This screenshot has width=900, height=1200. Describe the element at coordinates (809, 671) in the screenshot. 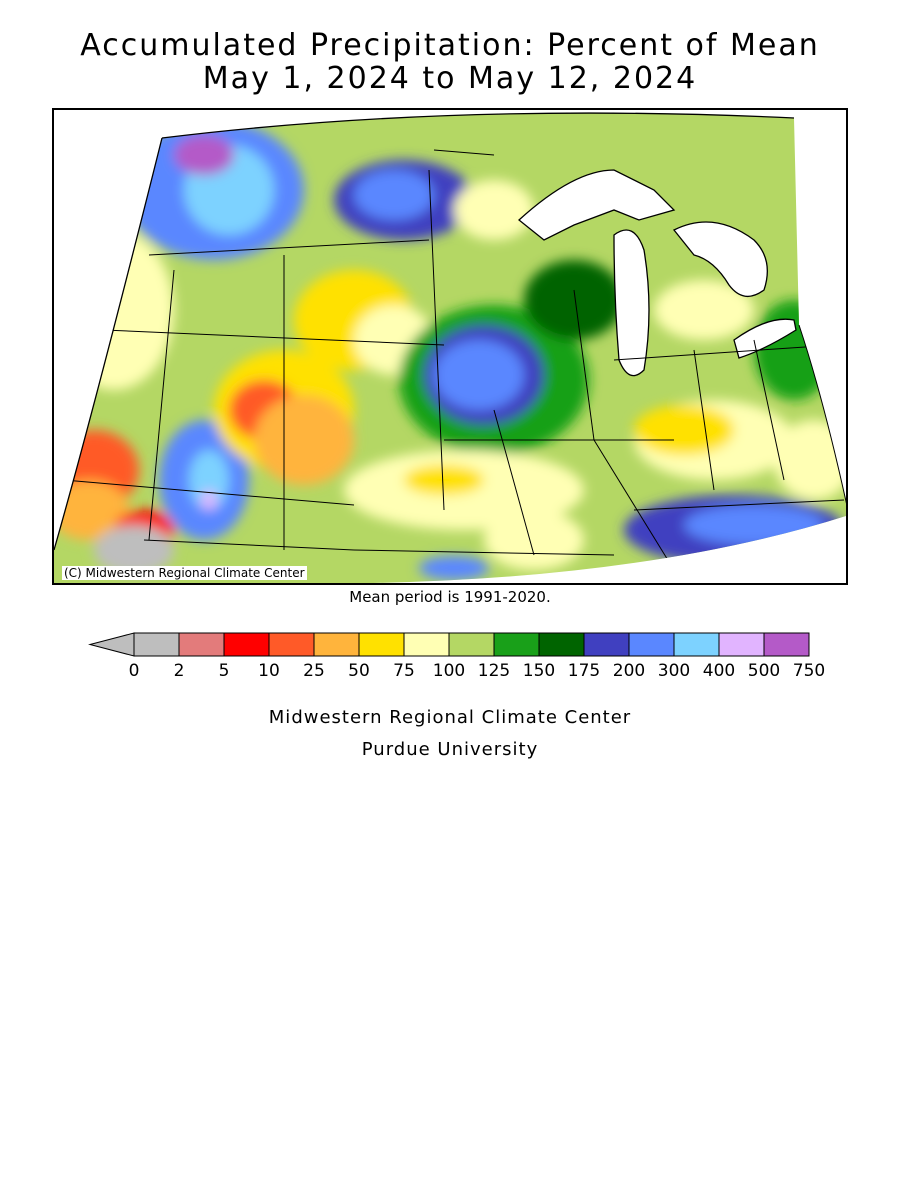

I see `legend-label-750: 750` at that location.